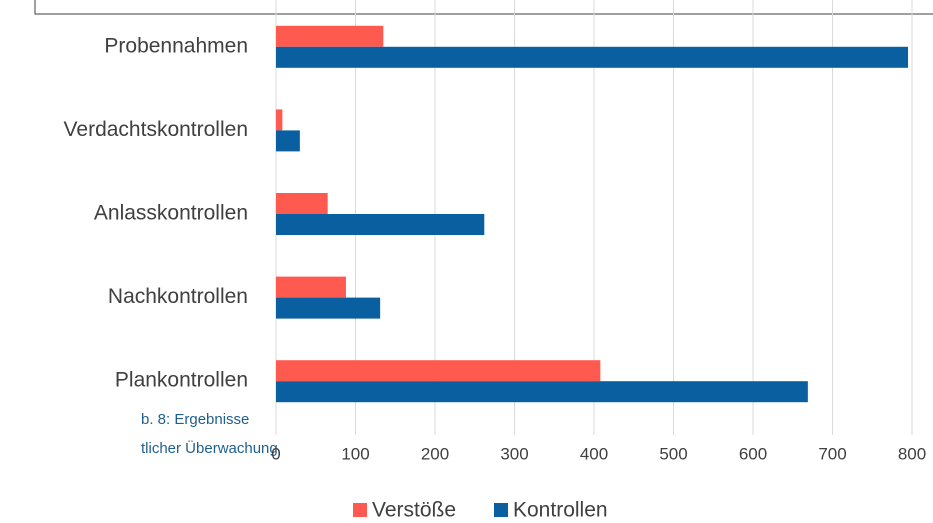 Image resolution: width=933 pixels, height=523 pixels. Describe the element at coordinates (594, 453) in the screenshot. I see `x-tick-label: 400` at that location.